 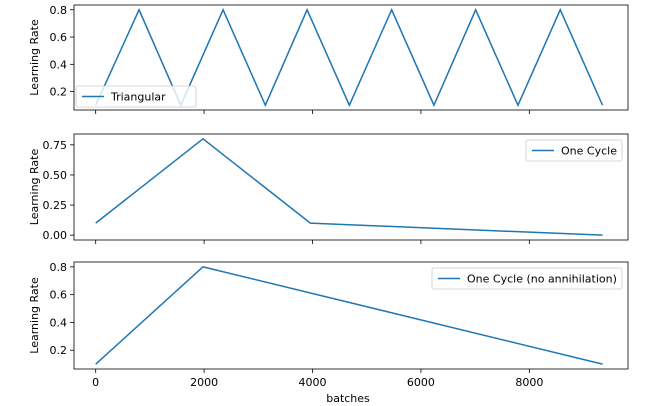 What do you see at coordinates (59, 322) in the screenshot?
I see `y-tick-label-3-2: 0.4` at bounding box center [59, 322].